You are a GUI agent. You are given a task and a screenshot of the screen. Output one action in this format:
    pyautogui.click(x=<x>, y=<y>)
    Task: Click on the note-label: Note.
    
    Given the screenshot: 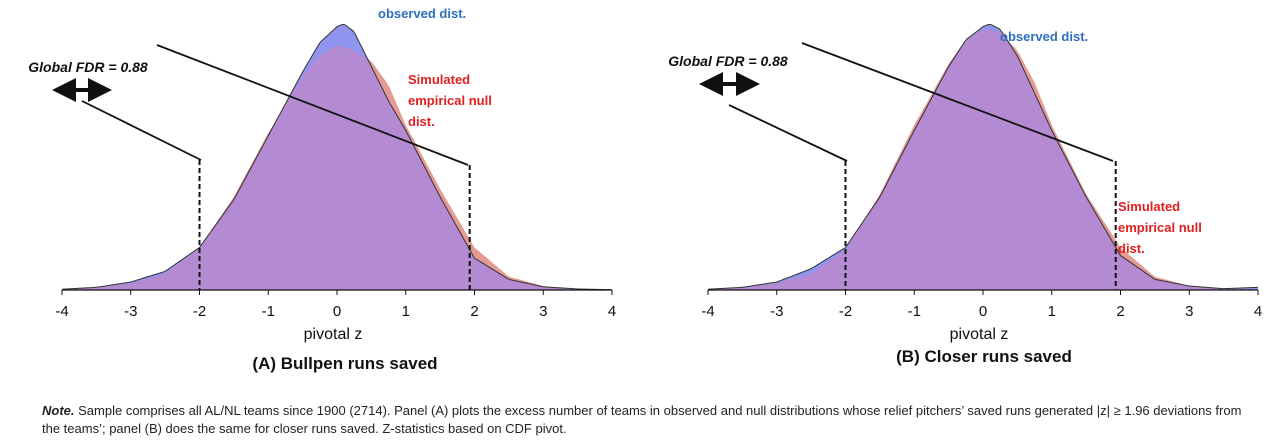 What is the action you would take?
    pyautogui.click(x=58, y=410)
    